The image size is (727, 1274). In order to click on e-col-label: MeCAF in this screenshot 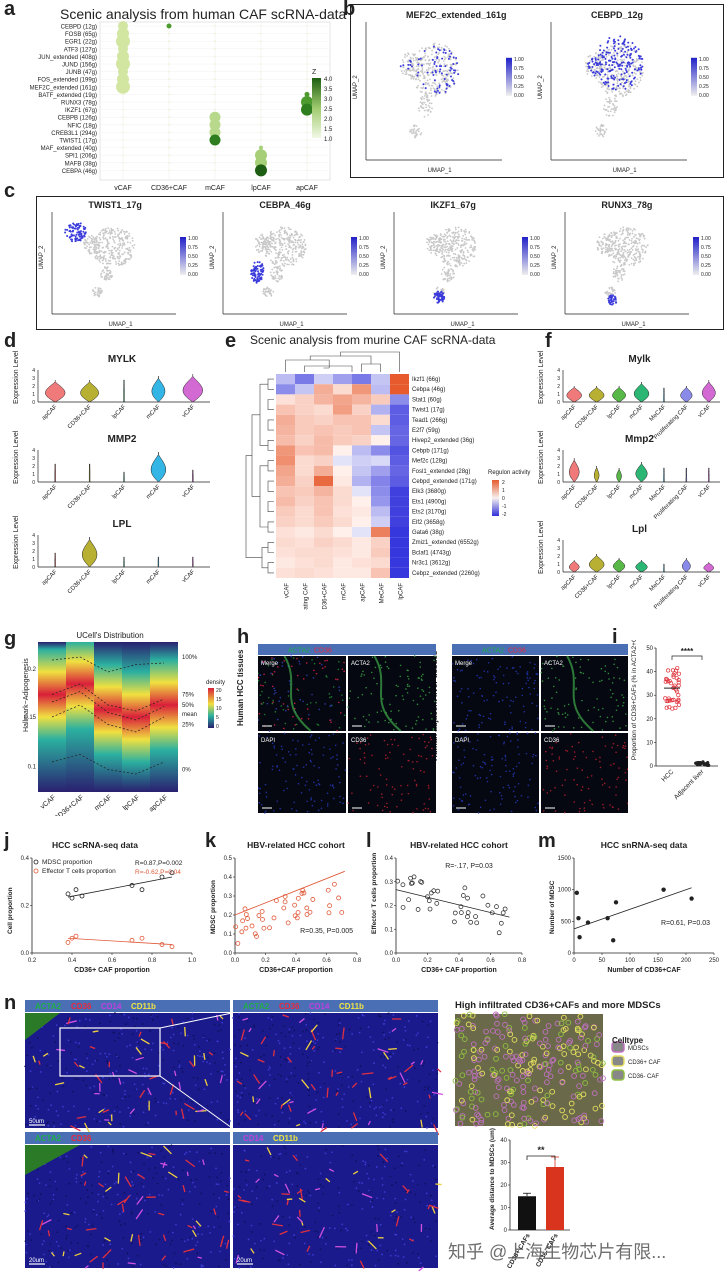, I will do `click(383, 593)`.